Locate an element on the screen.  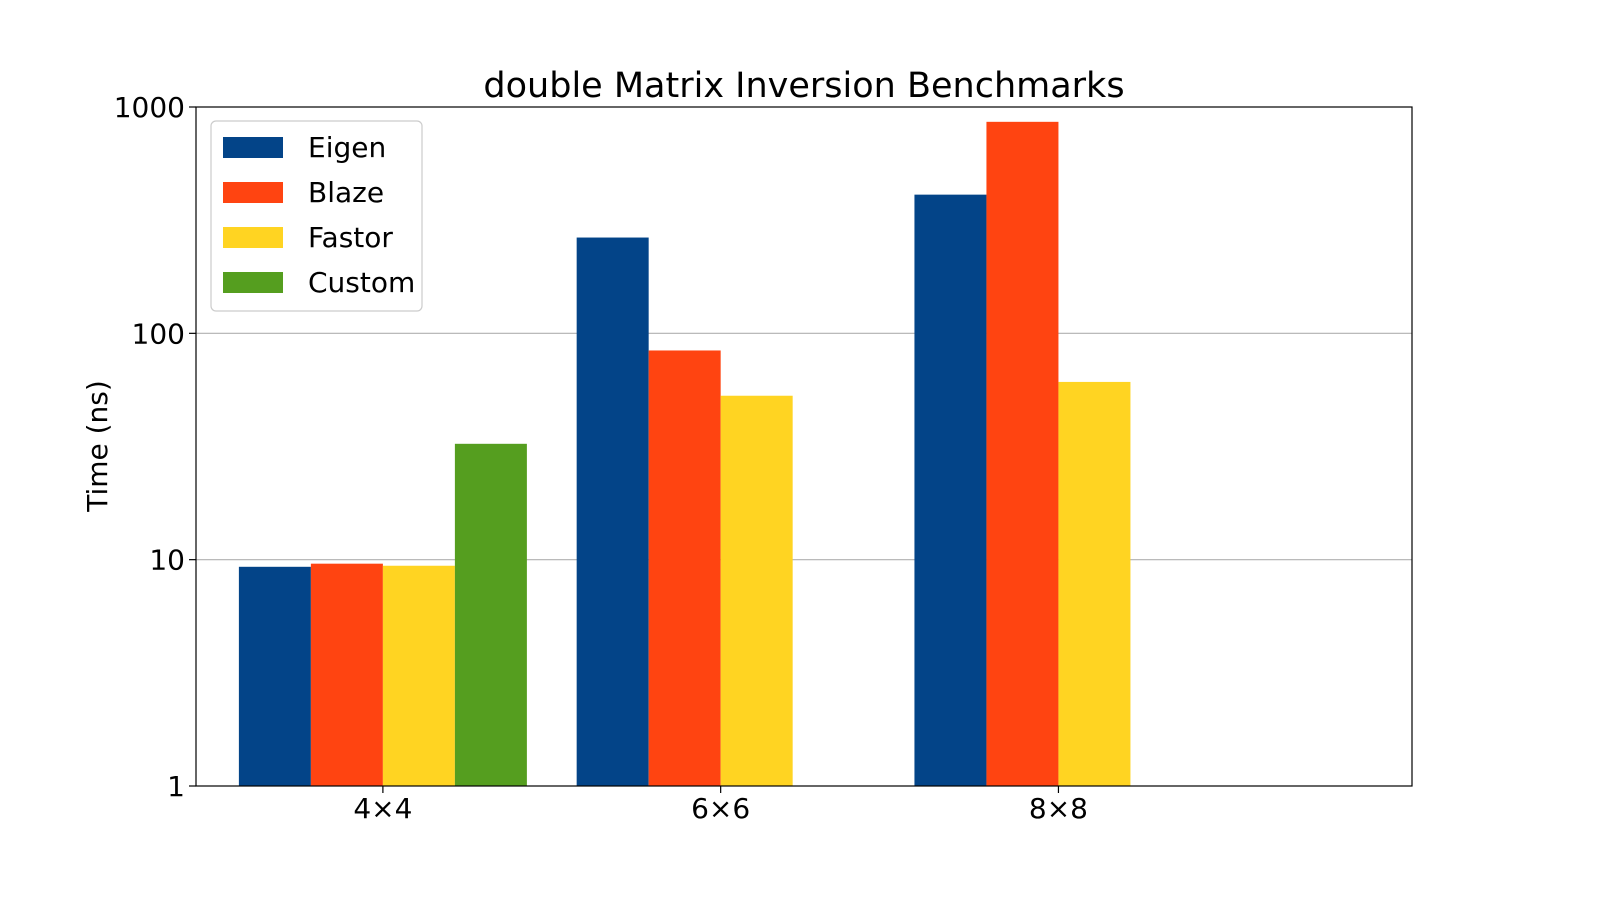
legend-label-fastor: Fastor is located at coordinates (350, 237).